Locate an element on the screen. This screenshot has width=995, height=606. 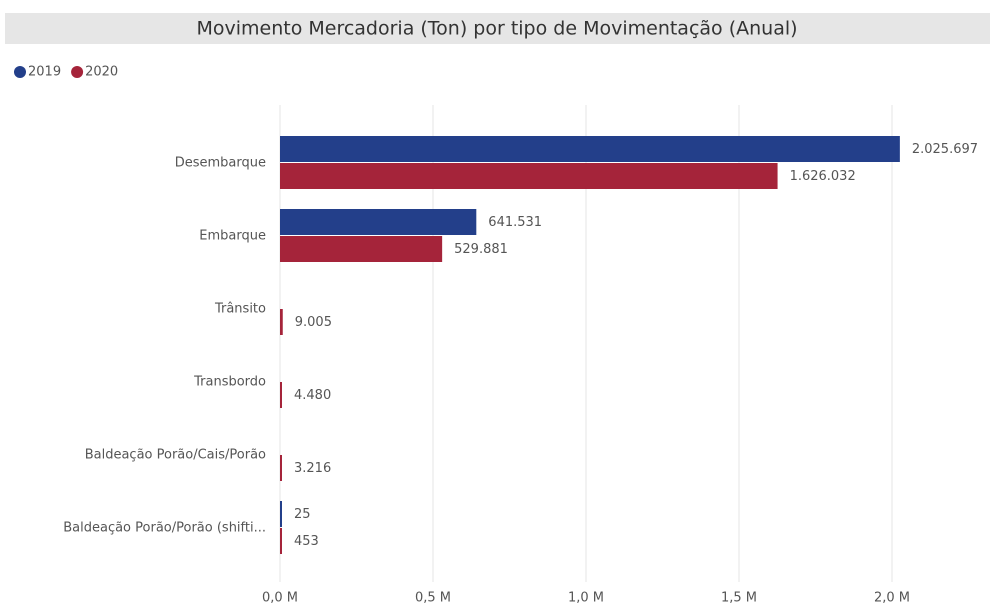
y-tick-label: Trânsito is located at coordinates (240, 309).